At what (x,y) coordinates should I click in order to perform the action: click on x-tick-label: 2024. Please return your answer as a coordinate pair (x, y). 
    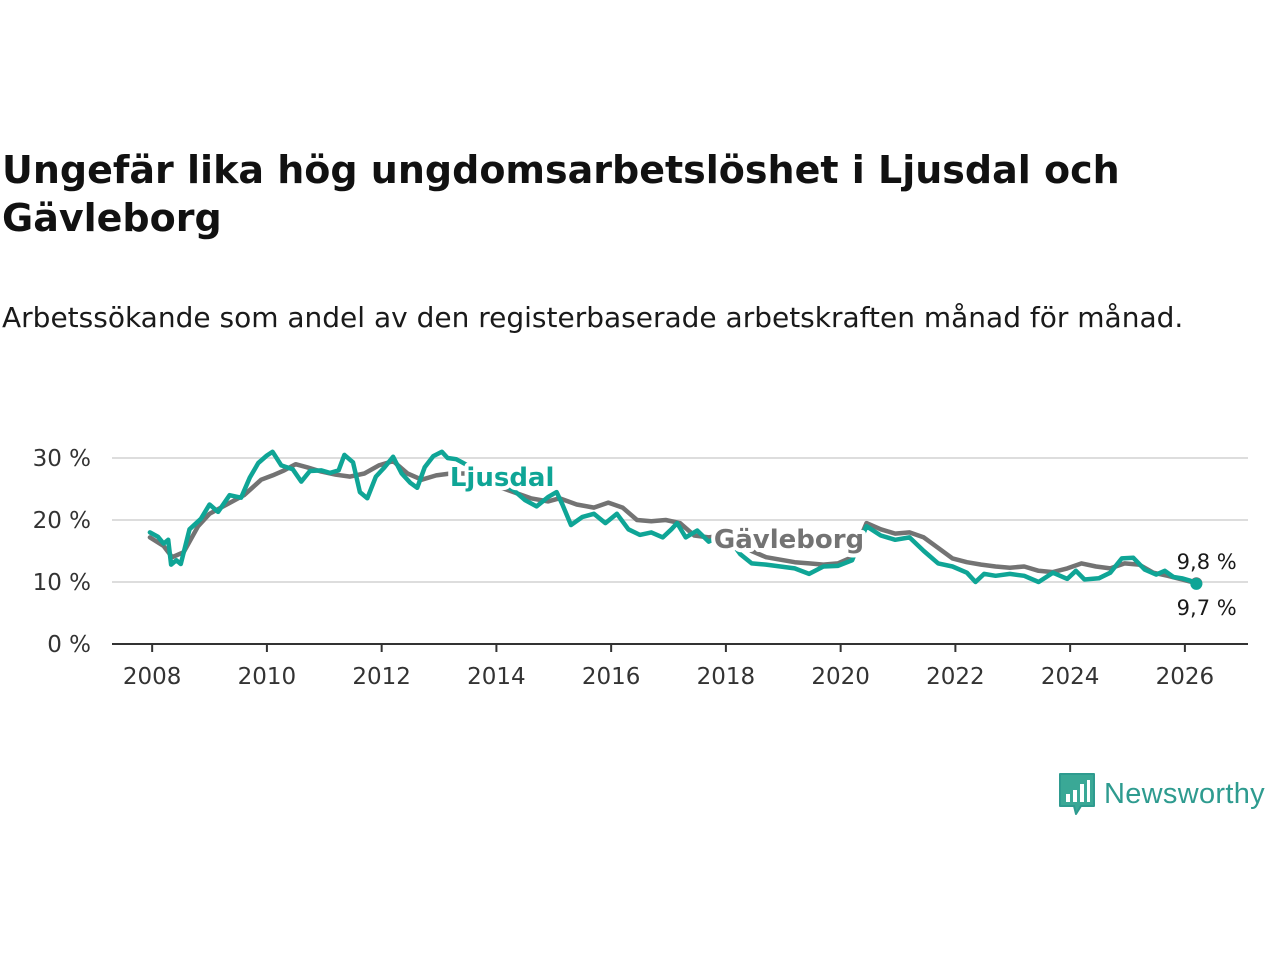
    Looking at the image, I should click on (1070, 677).